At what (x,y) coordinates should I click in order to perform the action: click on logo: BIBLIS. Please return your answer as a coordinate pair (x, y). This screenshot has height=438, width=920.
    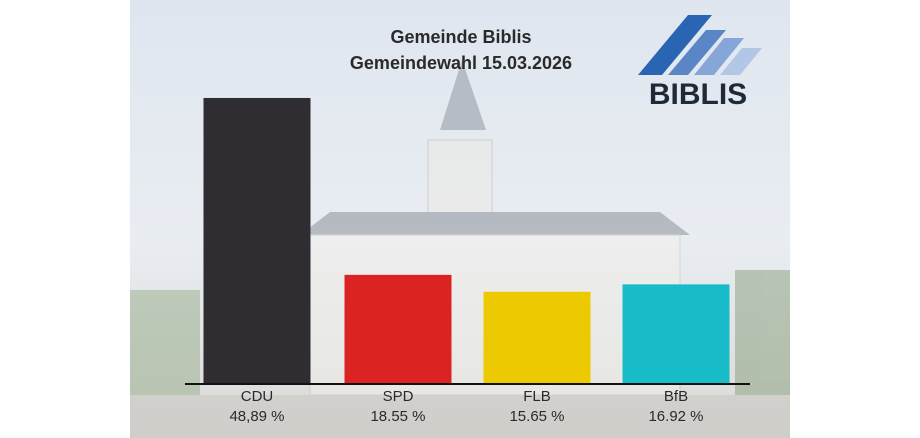
    Looking at the image, I should click on (700, 63).